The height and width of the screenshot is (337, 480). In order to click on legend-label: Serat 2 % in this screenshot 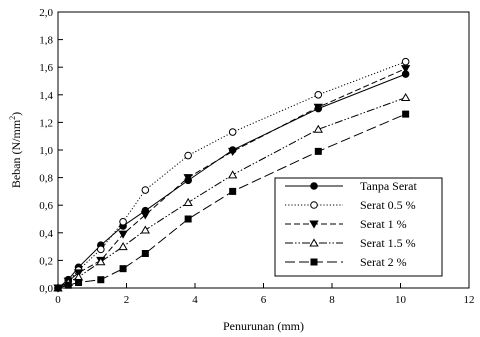, I will do `click(383, 262)`.